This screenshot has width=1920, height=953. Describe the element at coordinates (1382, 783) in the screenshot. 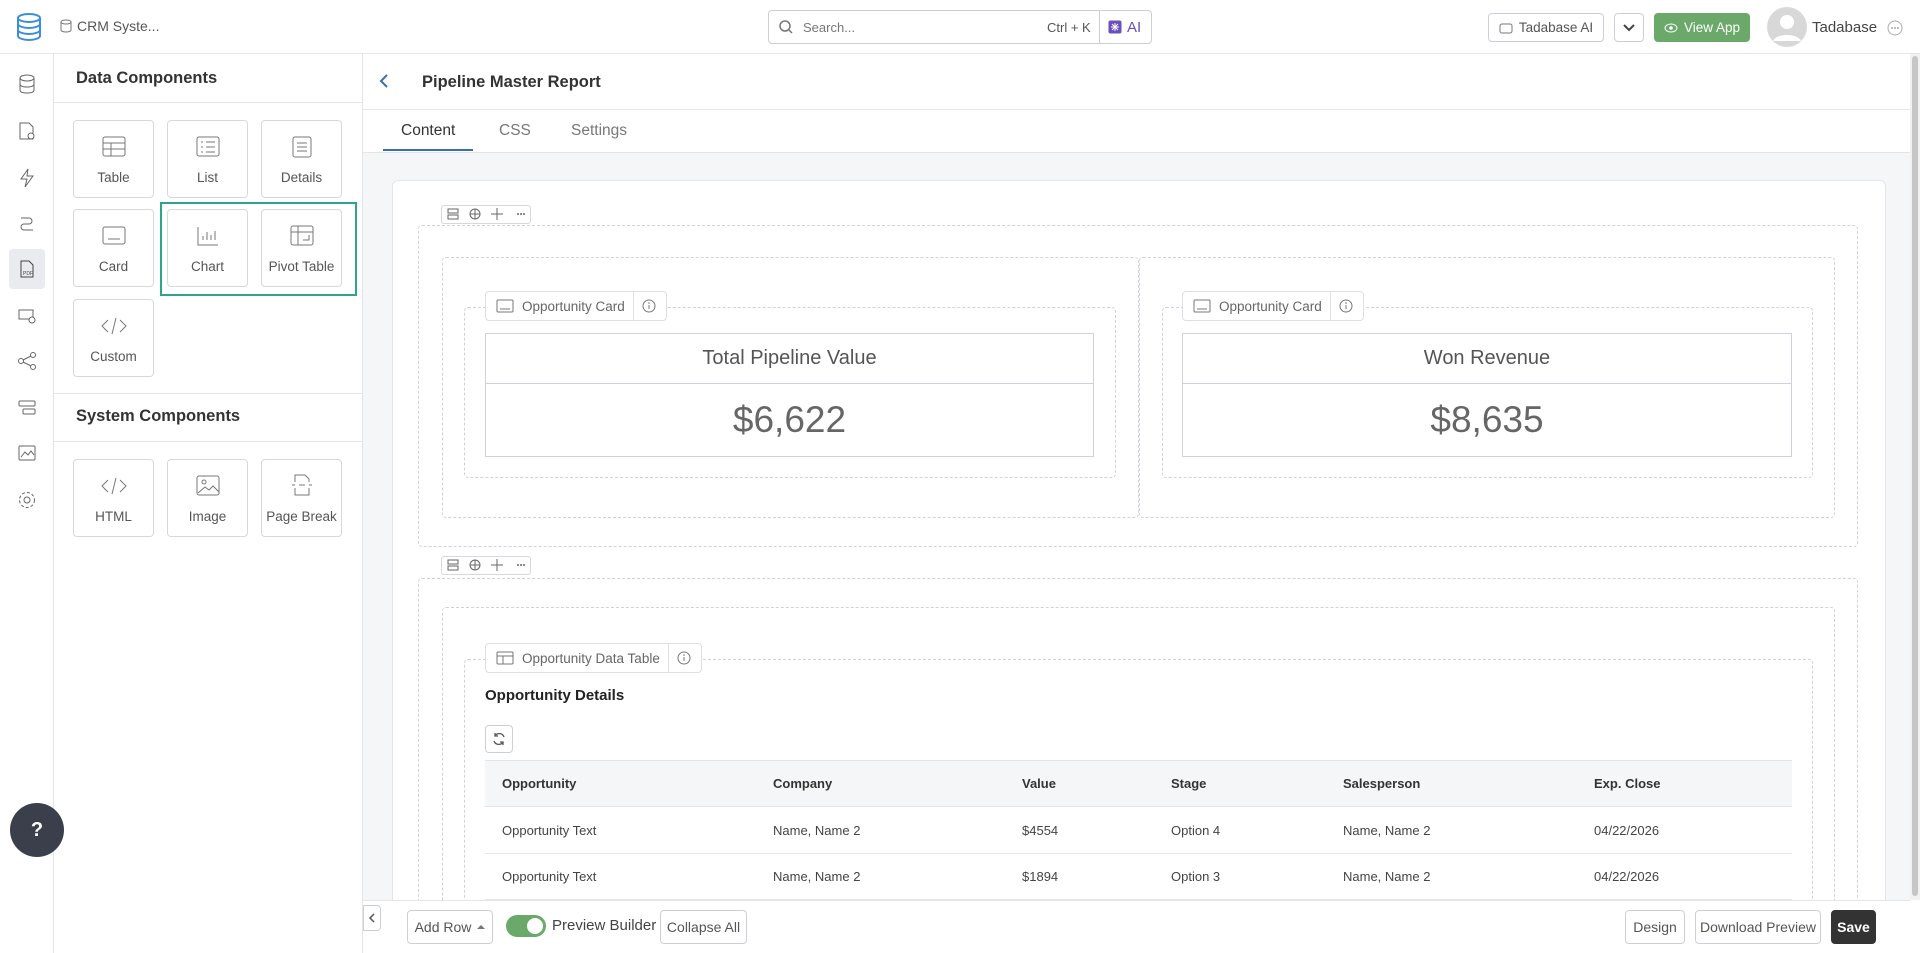

I see `column-header: Salesperson` at that location.